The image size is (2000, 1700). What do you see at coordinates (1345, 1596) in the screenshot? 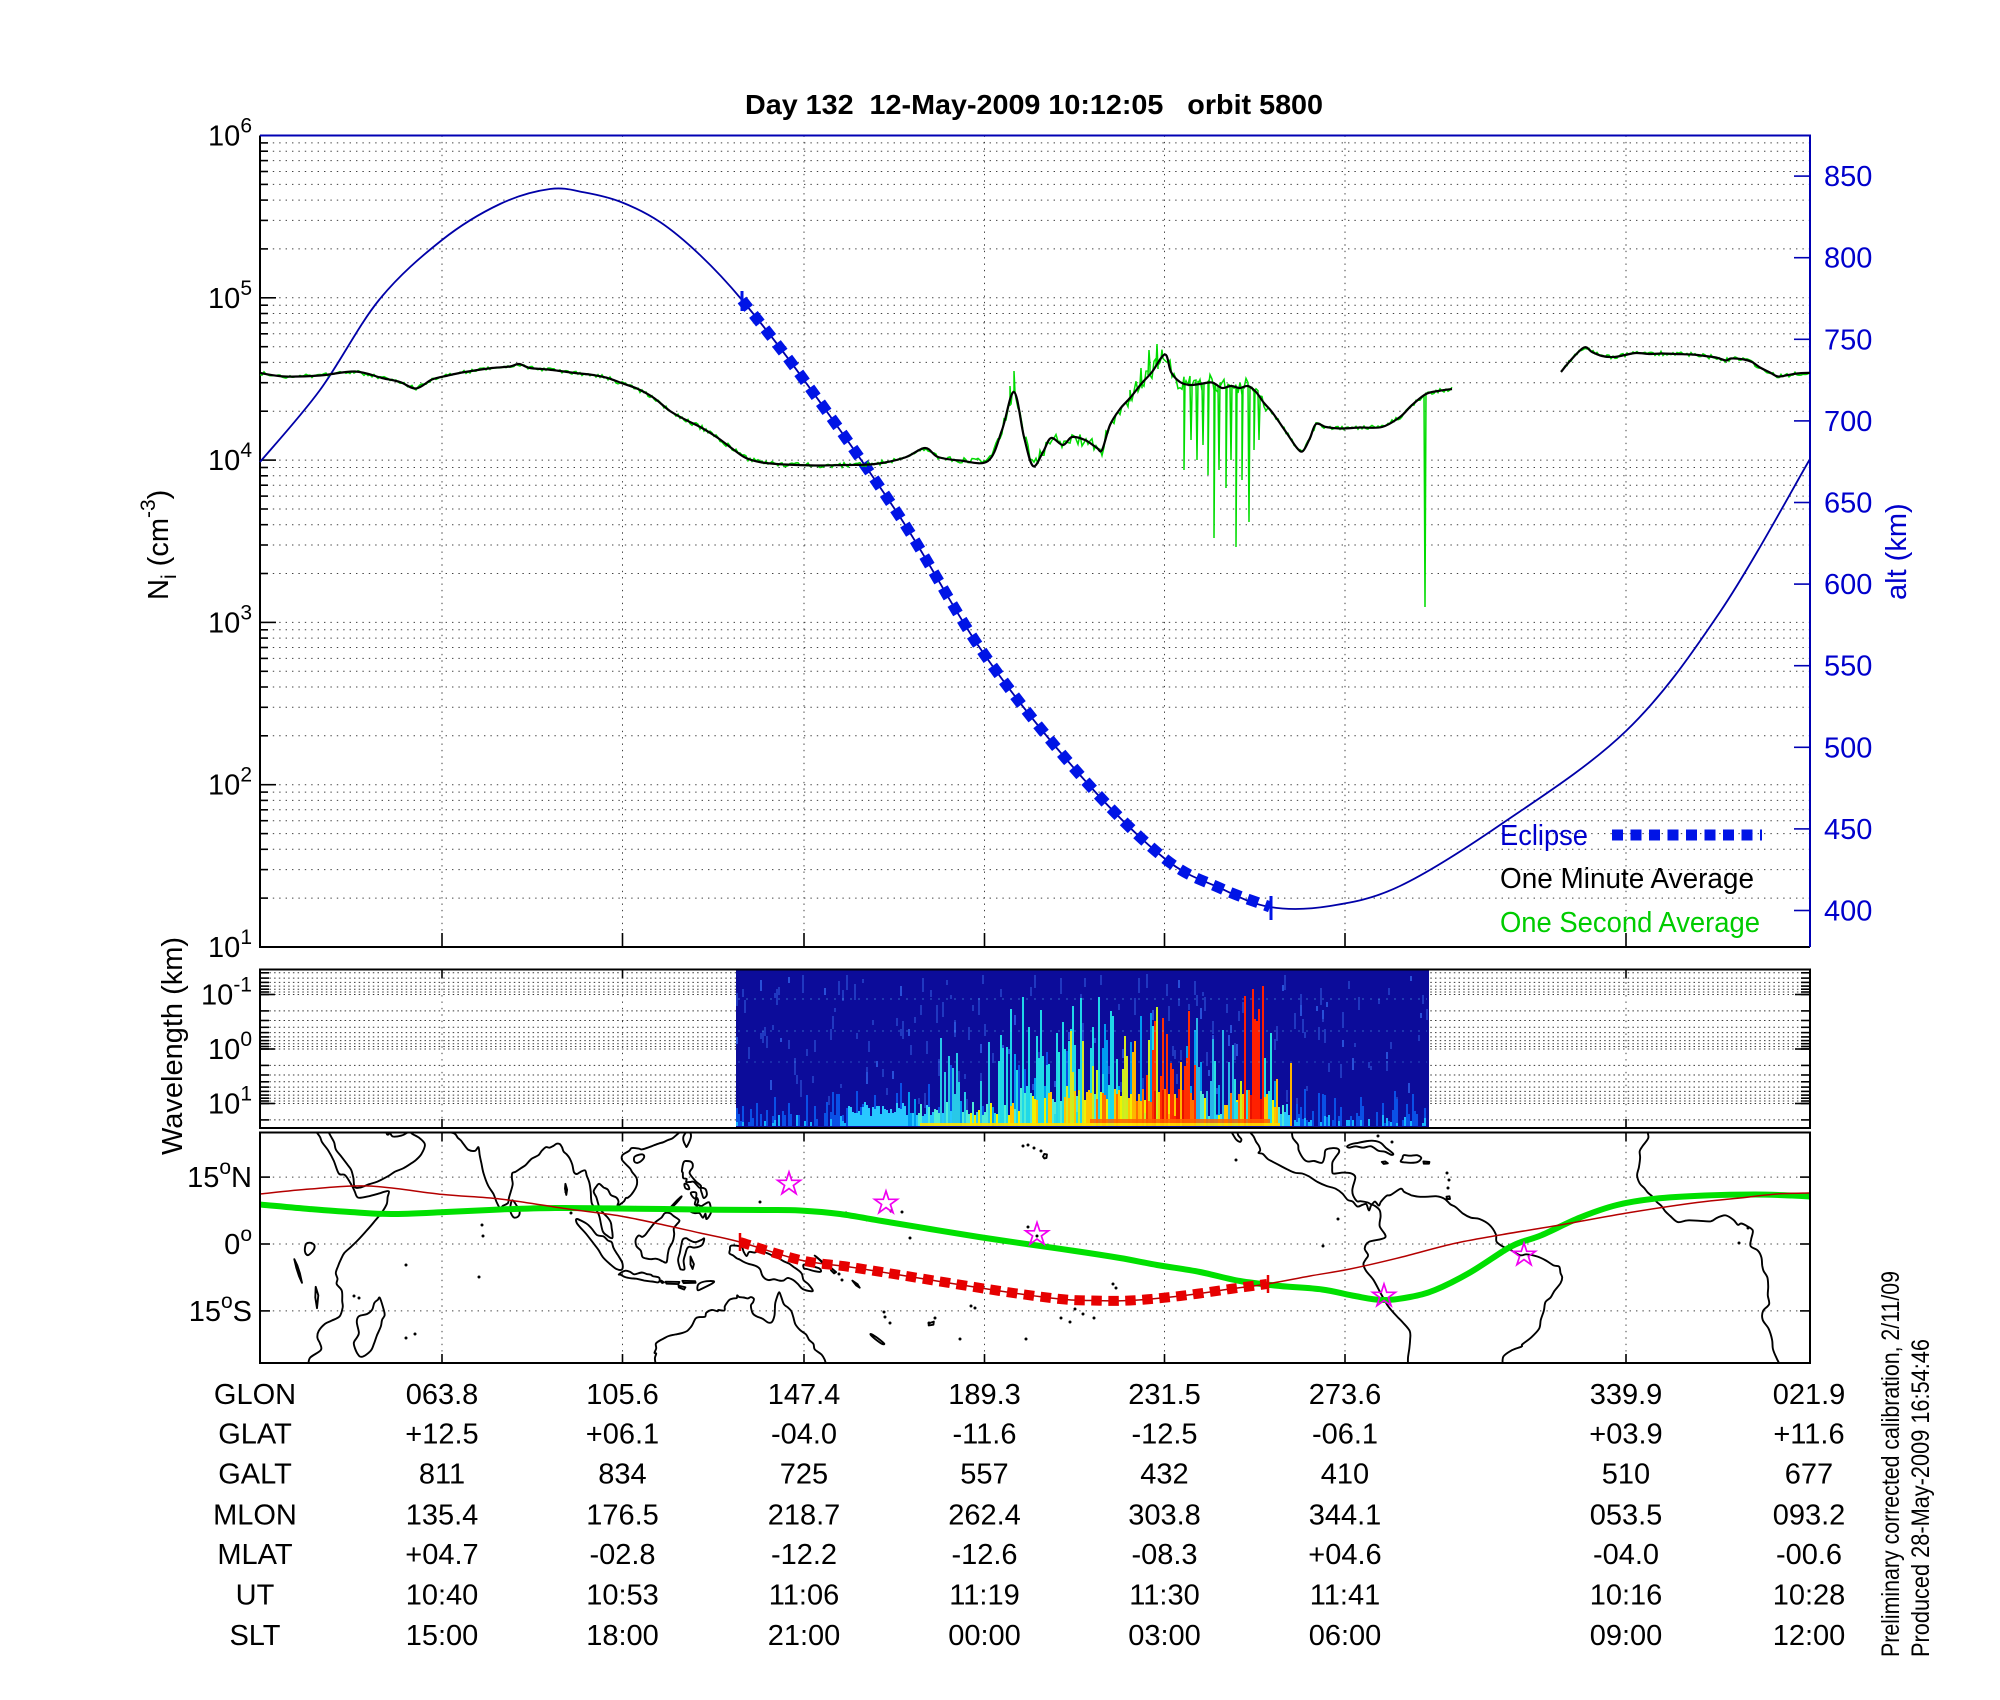
I see `svg-text: 11:41` at bounding box center [1345, 1596].